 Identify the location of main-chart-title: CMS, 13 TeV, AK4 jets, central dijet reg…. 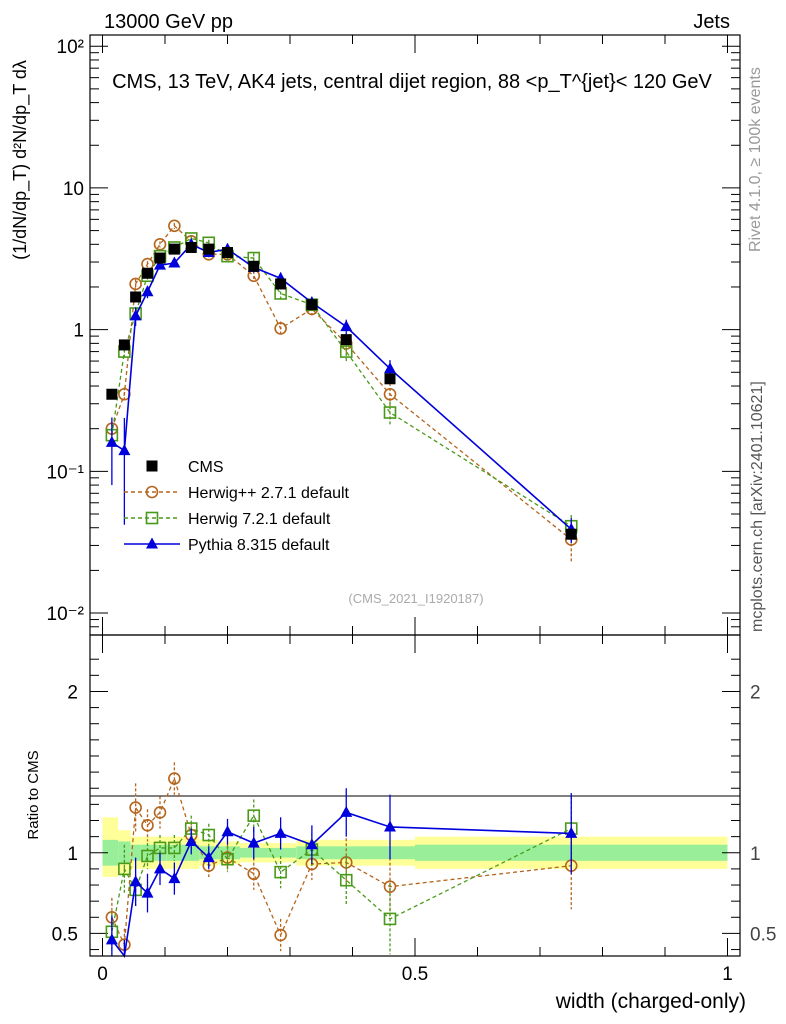
(412, 82).